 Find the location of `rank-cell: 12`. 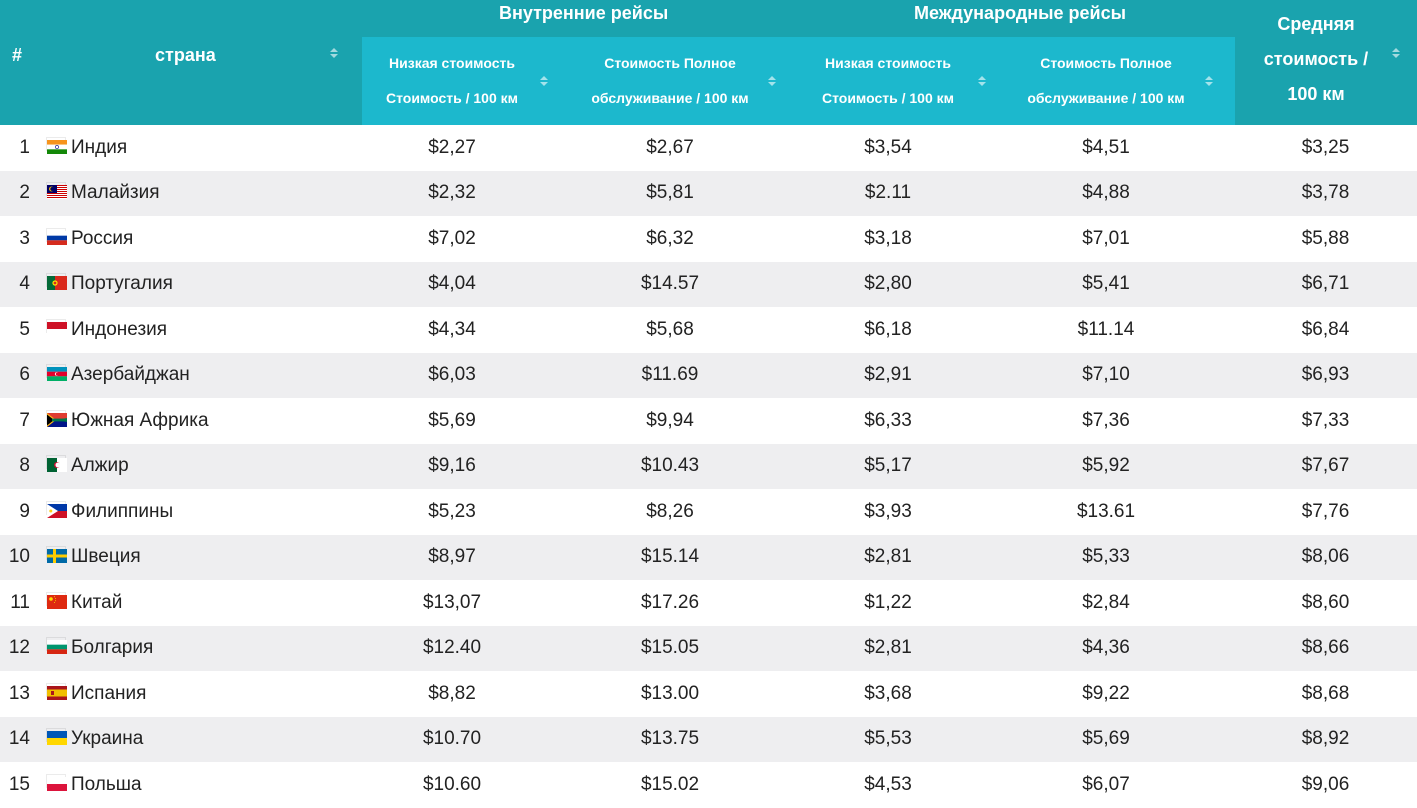

rank-cell: 12 is located at coordinates (18, 648).